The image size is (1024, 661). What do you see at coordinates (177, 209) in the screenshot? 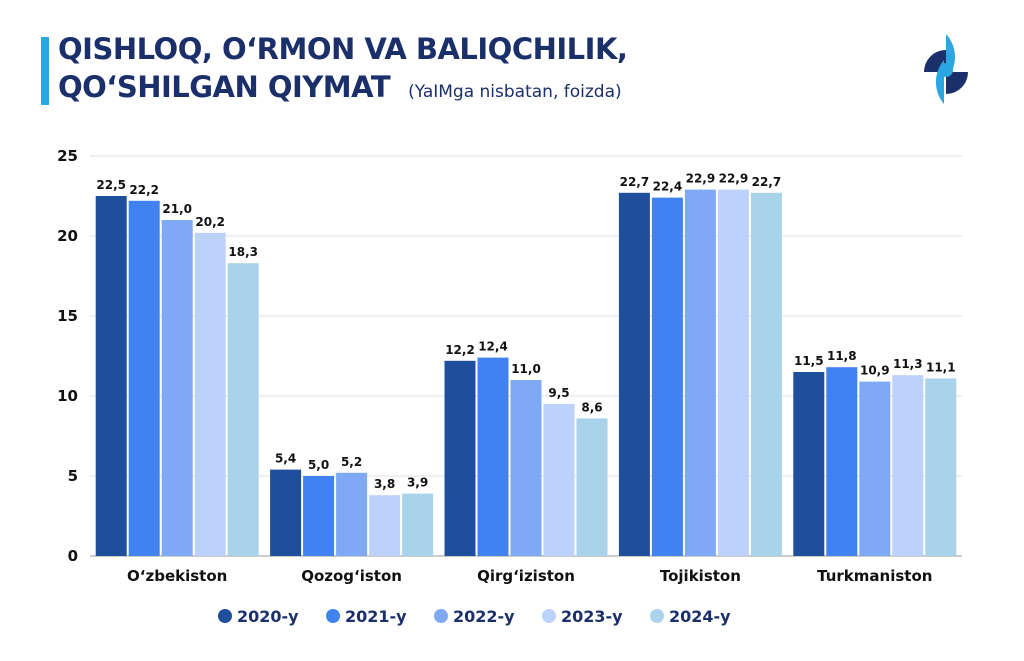
I see `data-label: 21,0` at bounding box center [177, 209].